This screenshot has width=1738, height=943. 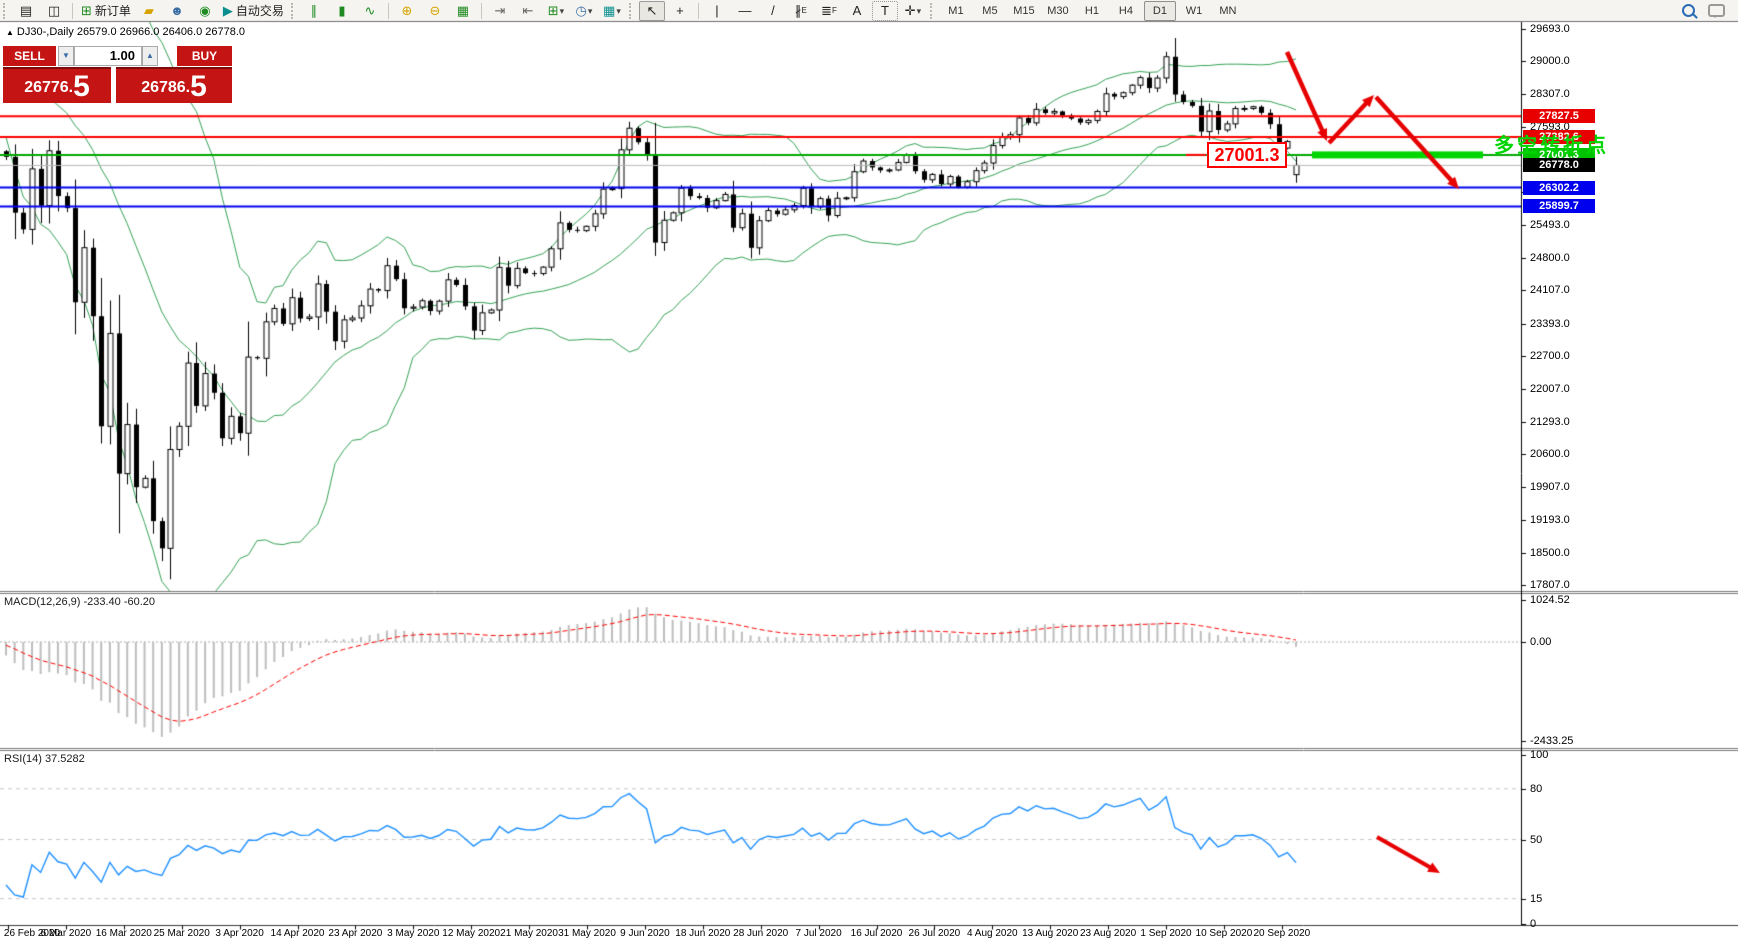 What do you see at coordinates (10, 32) in the screenshot?
I see `collapse-triangle-icon: ▲` at bounding box center [10, 32].